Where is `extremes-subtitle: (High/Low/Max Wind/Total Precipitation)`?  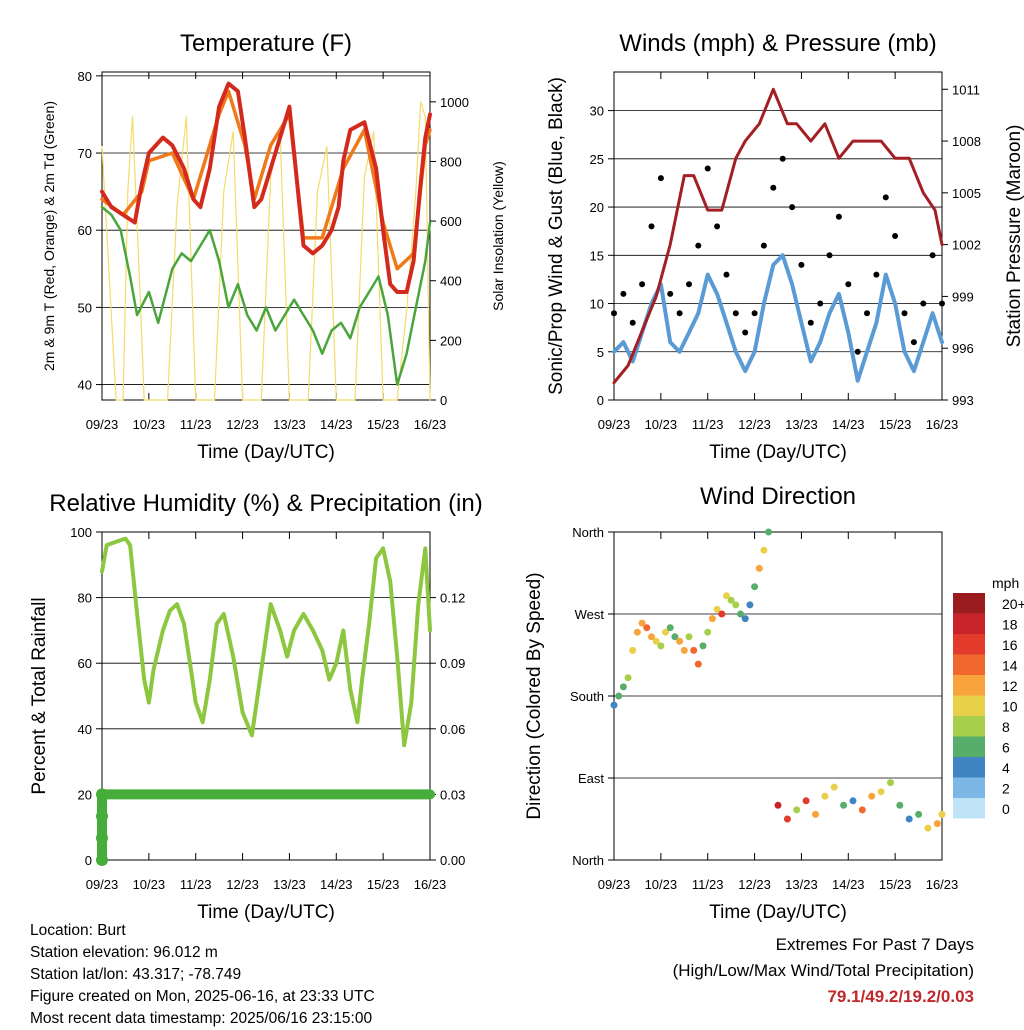
extremes-subtitle: (High/Low/Max Wind/Total Precipitation) is located at coordinates (823, 970).